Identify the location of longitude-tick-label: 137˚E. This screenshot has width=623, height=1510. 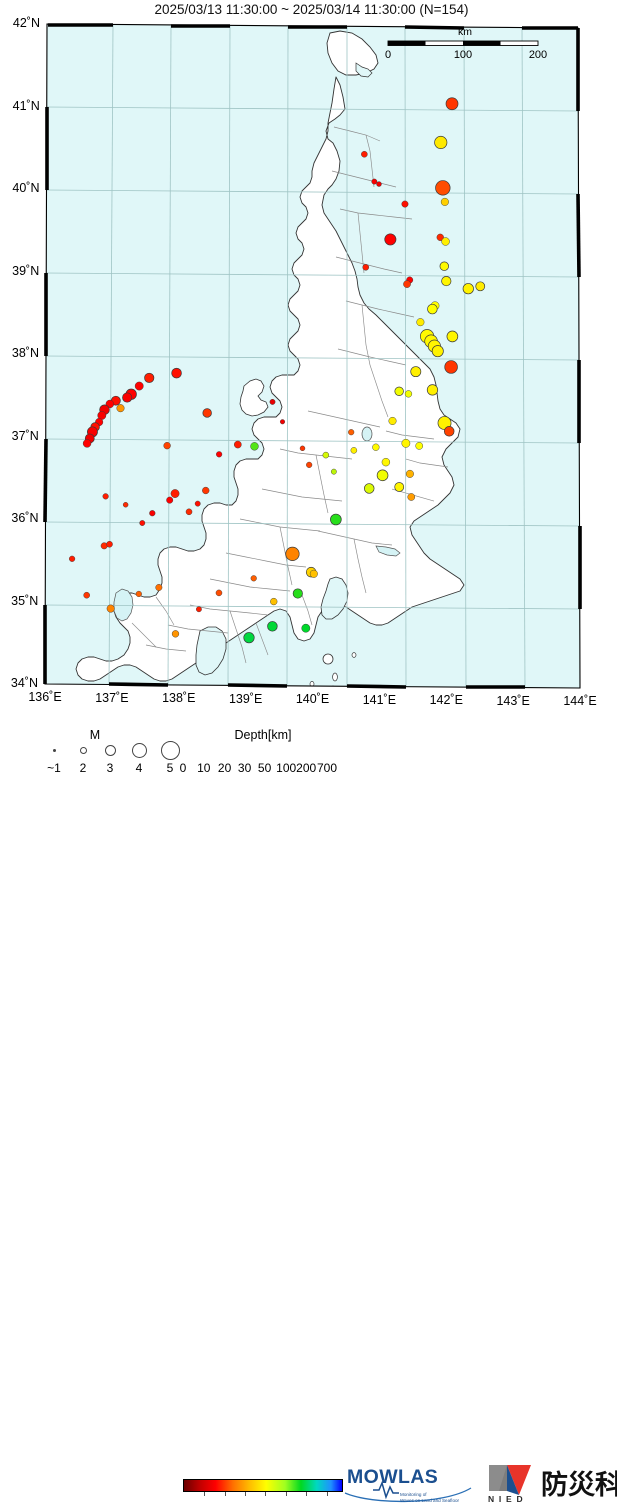
(112, 697).